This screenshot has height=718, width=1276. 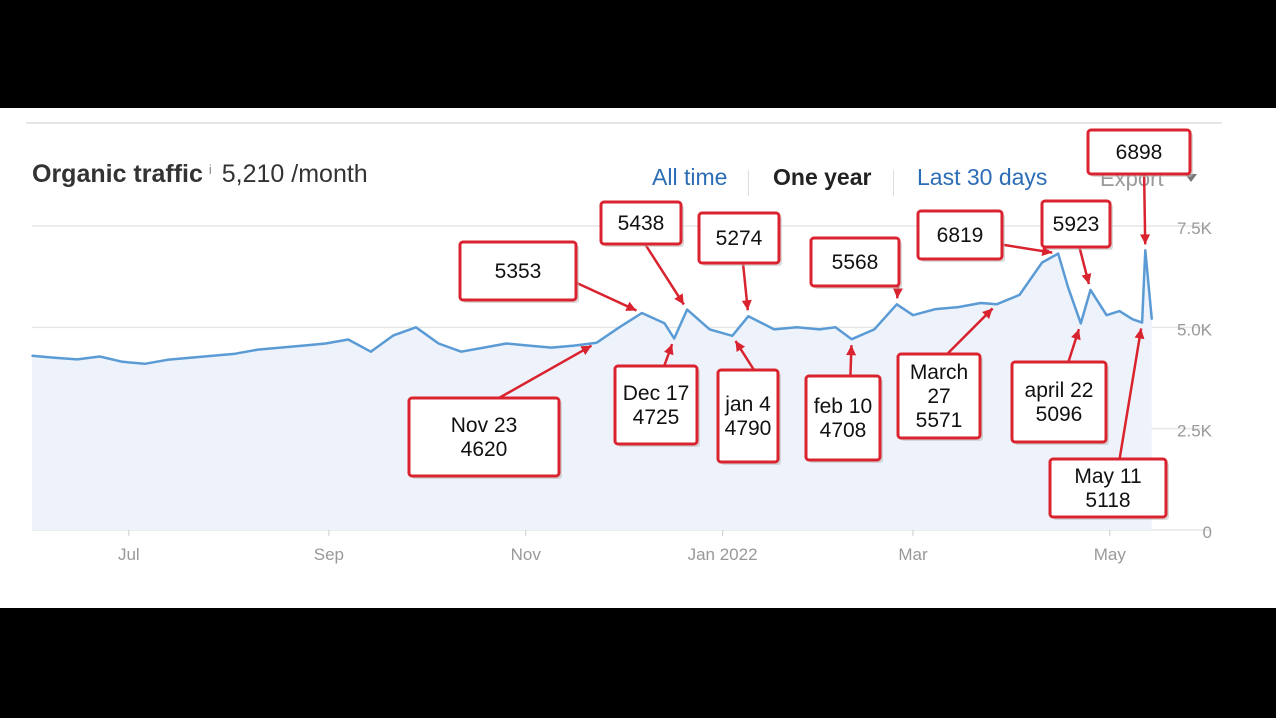 I want to click on x-tick-label: Jul, so click(x=129, y=554).